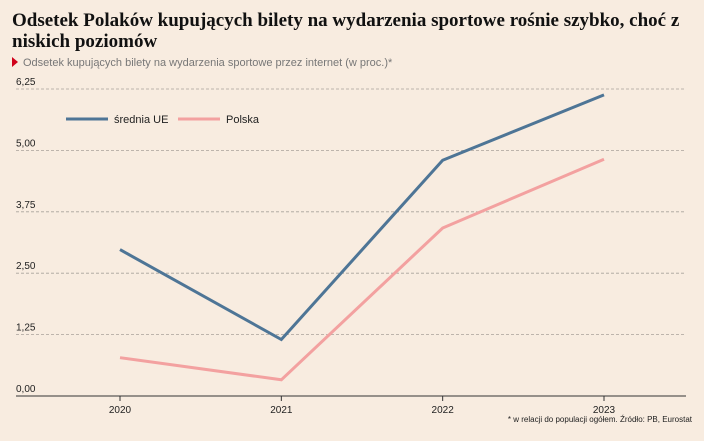 Image resolution: width=704 pixels, height=441 pixels. Describe the element at coordinates (604, 410) in the screenshot. I see `x-tick-label: 2023` at that location.